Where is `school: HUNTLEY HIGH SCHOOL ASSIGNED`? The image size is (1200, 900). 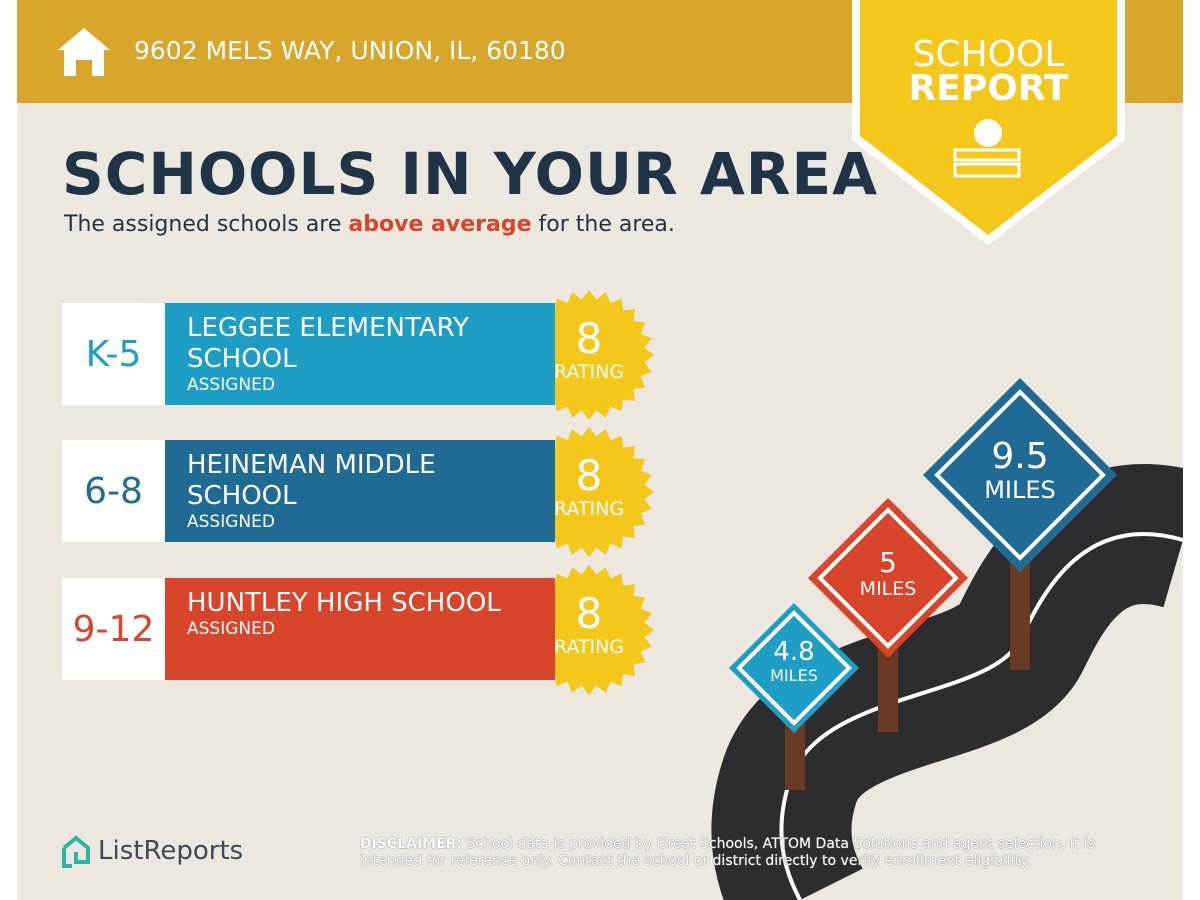
school: HUNTLEY HIGH SCHOOL ASSIGNED is located at coordinates (352, 613).